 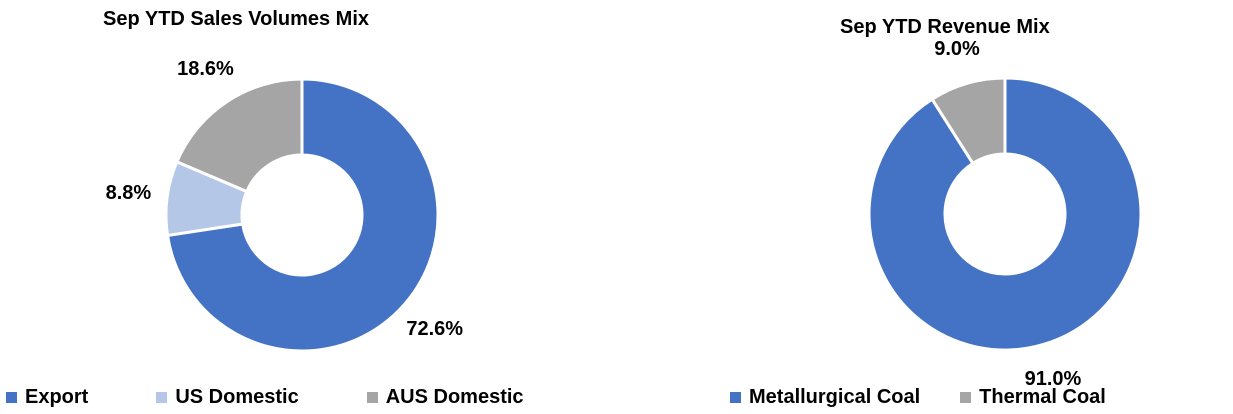 I want to click on chart-title: Sep YTD Sales Volumes Mix, so click(x=236, y=19).